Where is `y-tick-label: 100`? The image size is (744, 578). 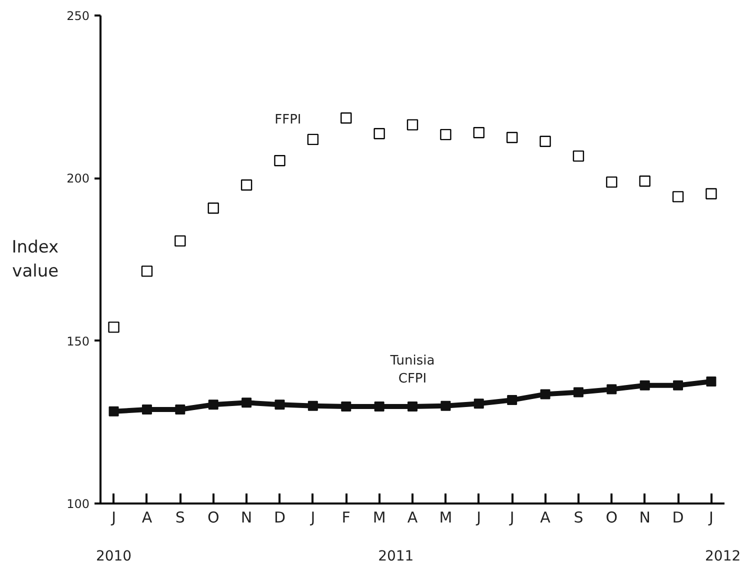 y-tick-label: 100 is located at coordinates (78, 504).